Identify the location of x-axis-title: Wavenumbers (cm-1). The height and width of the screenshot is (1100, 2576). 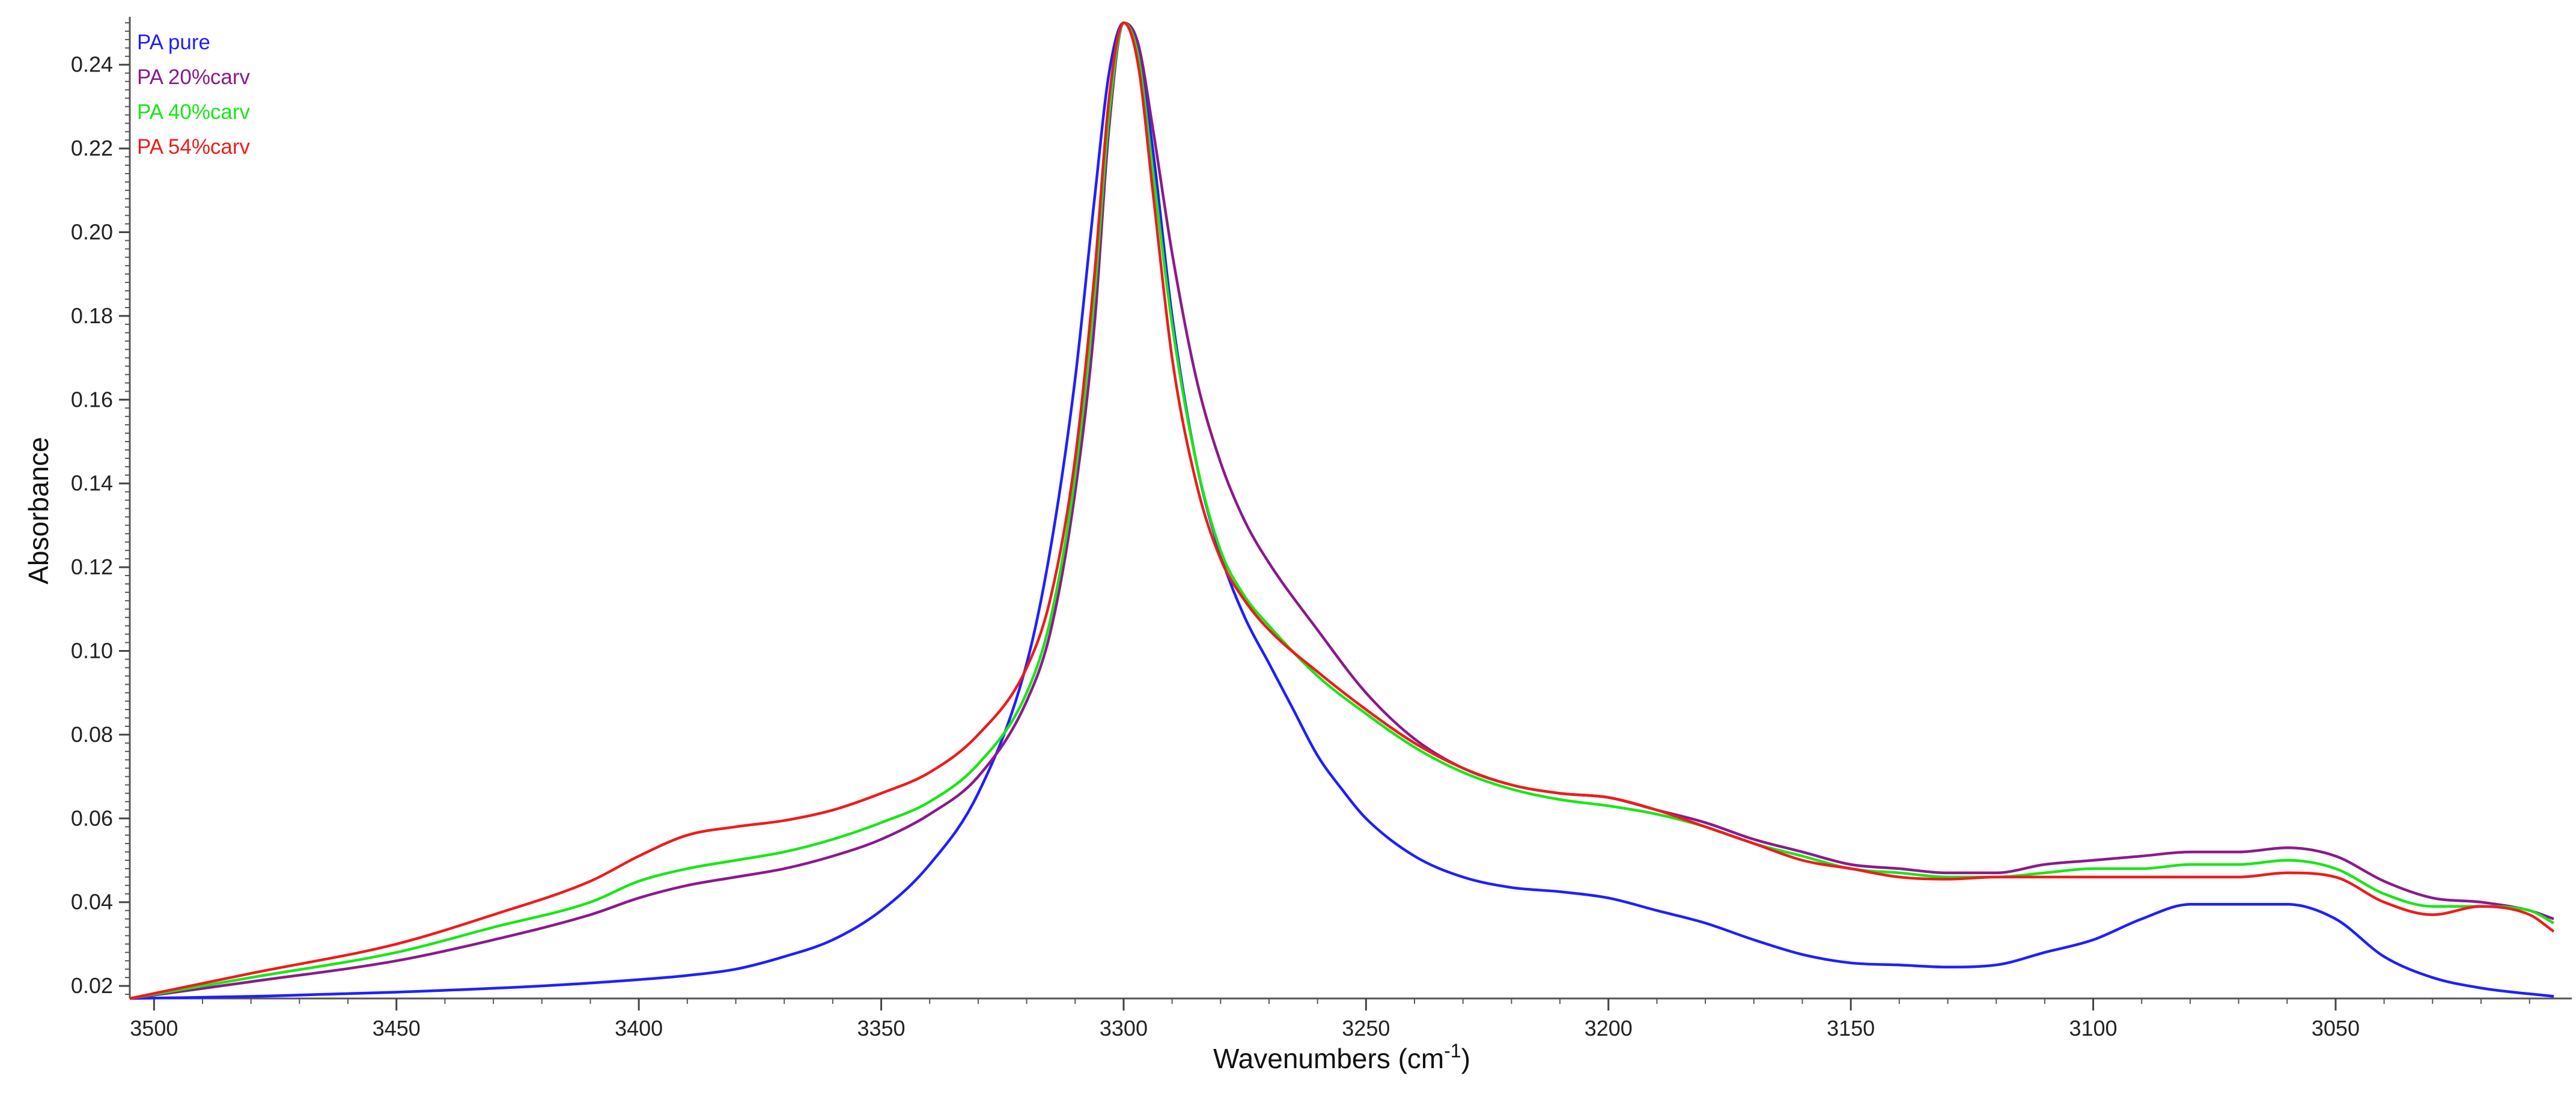
(1341, 1057).